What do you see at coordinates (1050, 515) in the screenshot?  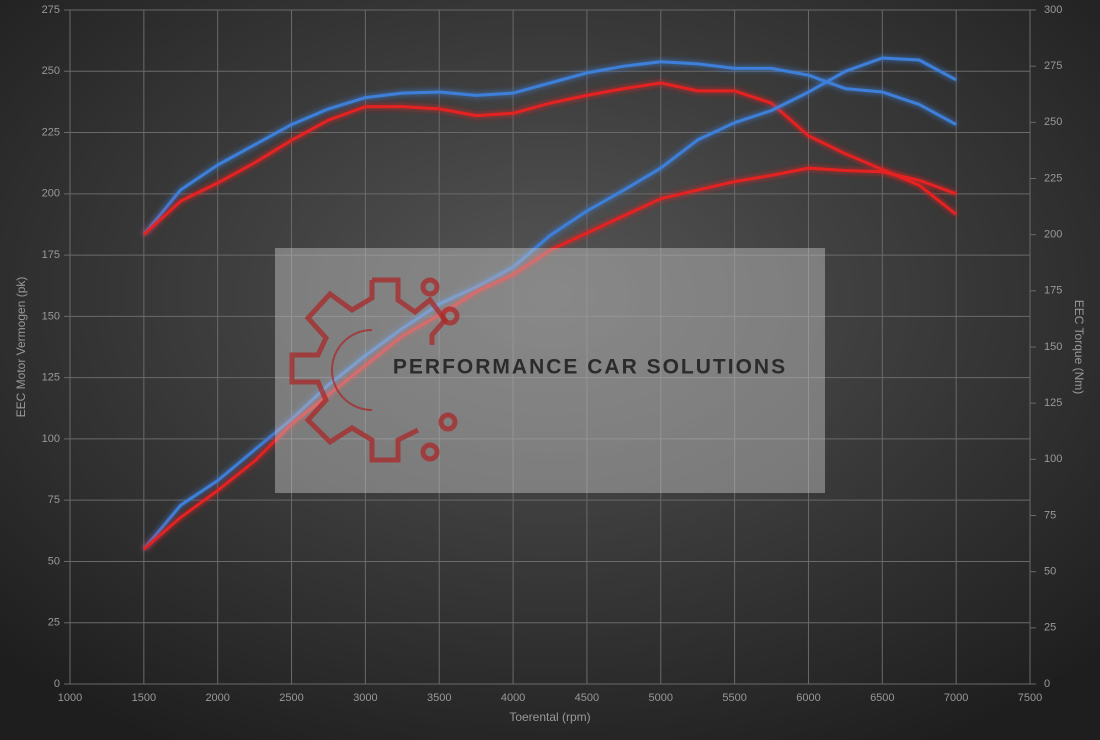 I see `y2-tick-label: 75` at bounding box center [1050, 515].